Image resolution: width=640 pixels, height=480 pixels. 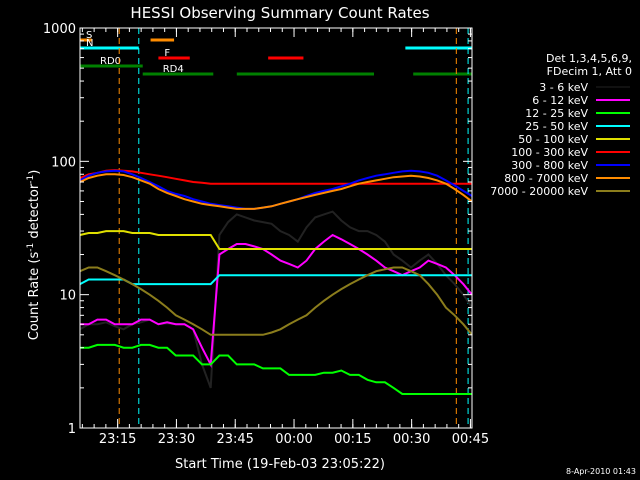 What do you see at coordinates (553, 139) in the screenshot?
I see `legend-entry-label: 50 - 100 keV` at bounding box center [553, 139].